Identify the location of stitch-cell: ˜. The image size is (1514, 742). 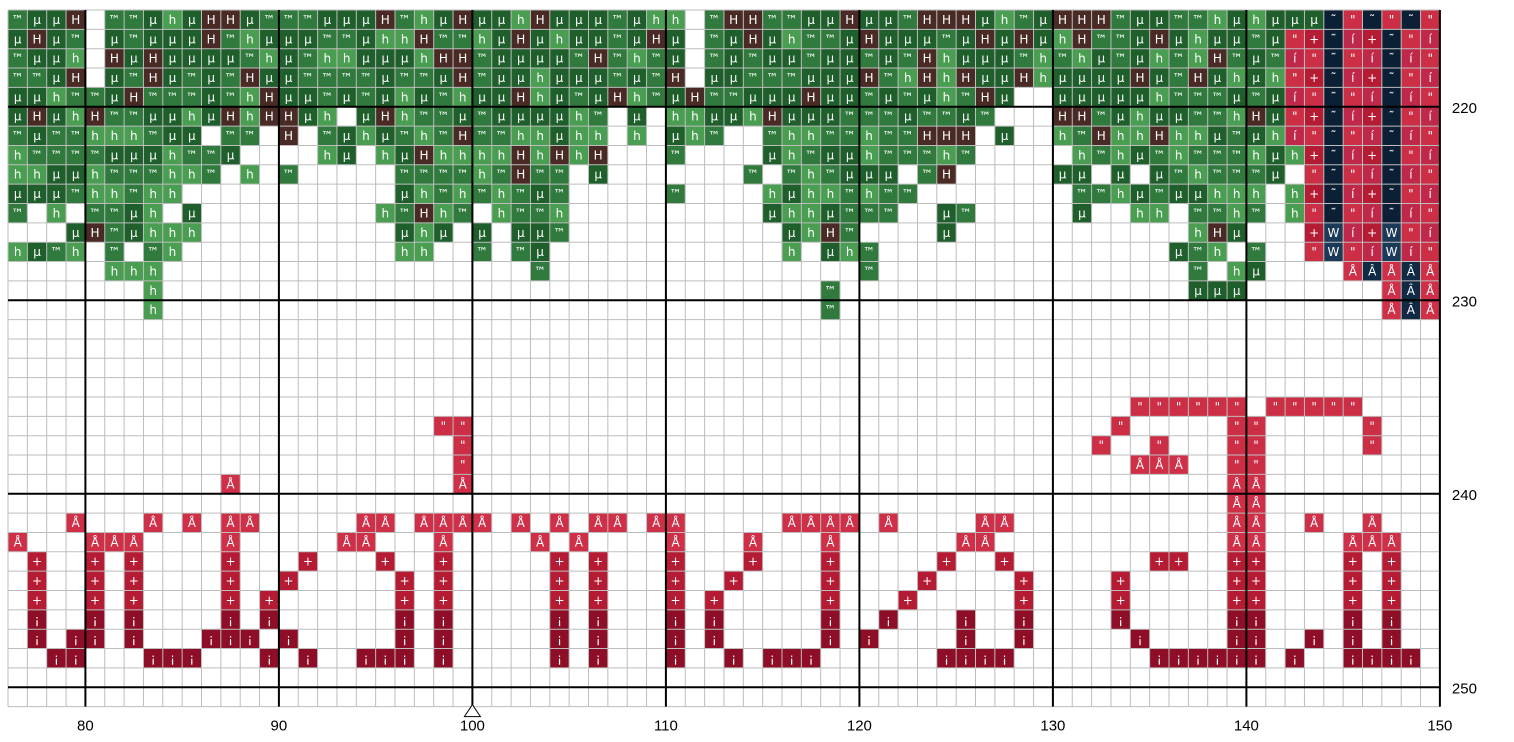
(1333, 155).